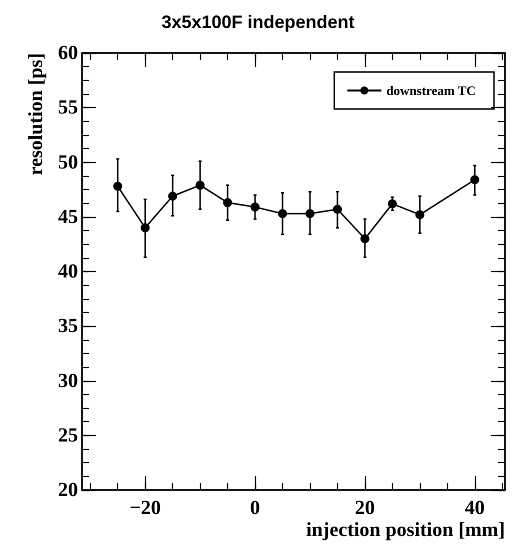 The width and height of the screenshot is (516, 549). What do you see at coordinates (68, 107) in the screenshot?
I see `y-tick-label: 55` at bounding box center [68, 107].